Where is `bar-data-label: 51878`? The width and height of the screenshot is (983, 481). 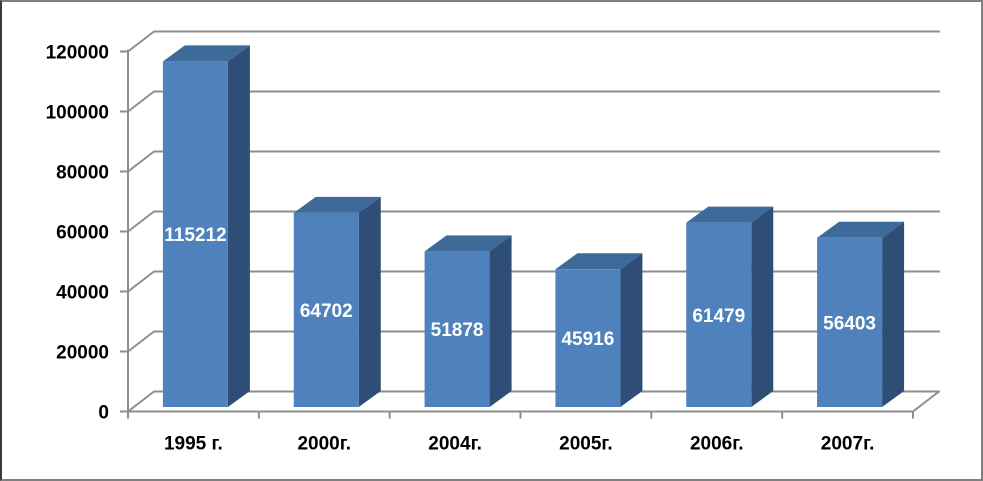
bar-data-label: 51878 is located at coordinates (457, 330).